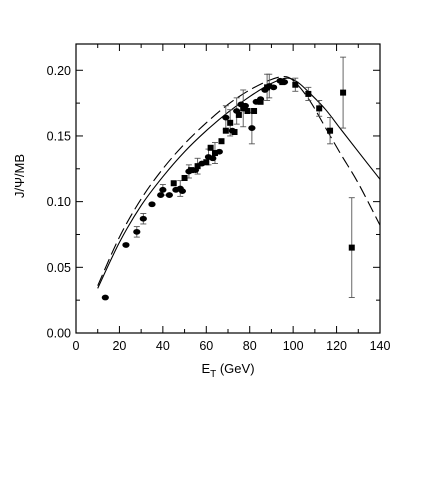 The image size is (436, 491). What do you see at coordinates (19, 176) in the screenshot?
I see `y-axis-label: J/Ψ/MB` at bounding box center [19, 176].